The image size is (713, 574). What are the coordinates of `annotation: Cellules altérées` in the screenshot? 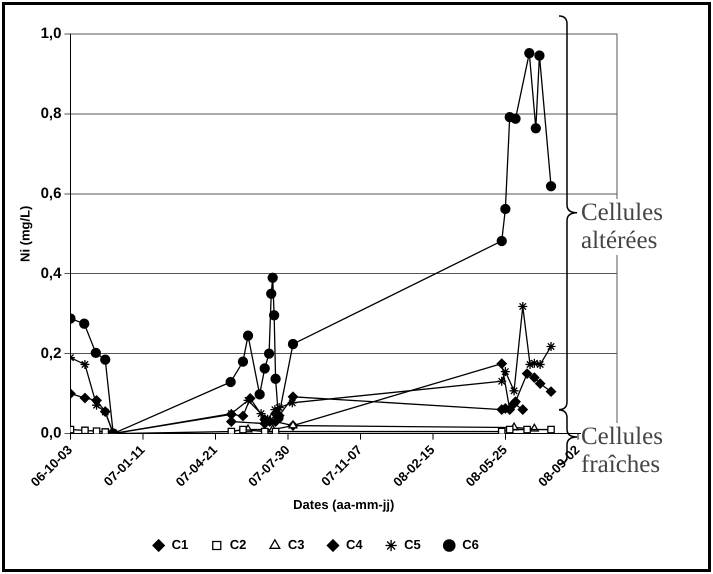 It's located at (626, 226).